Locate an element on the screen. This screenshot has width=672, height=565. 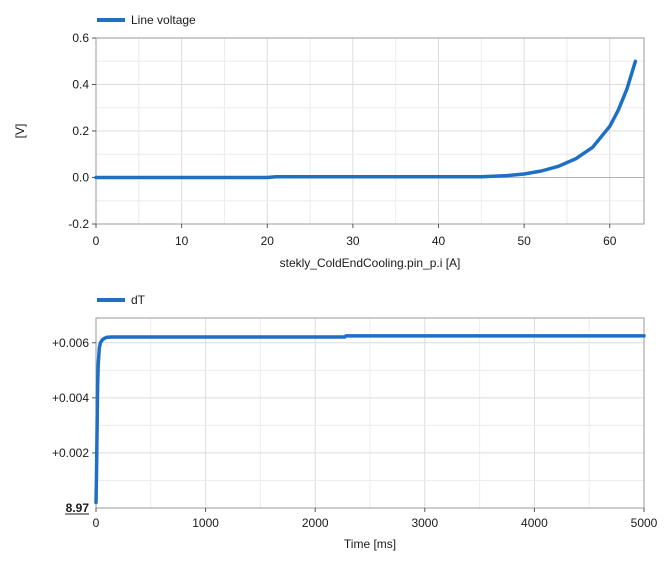
chart1-y-tick-label: 0.2 is located at coordinates (80, 131).